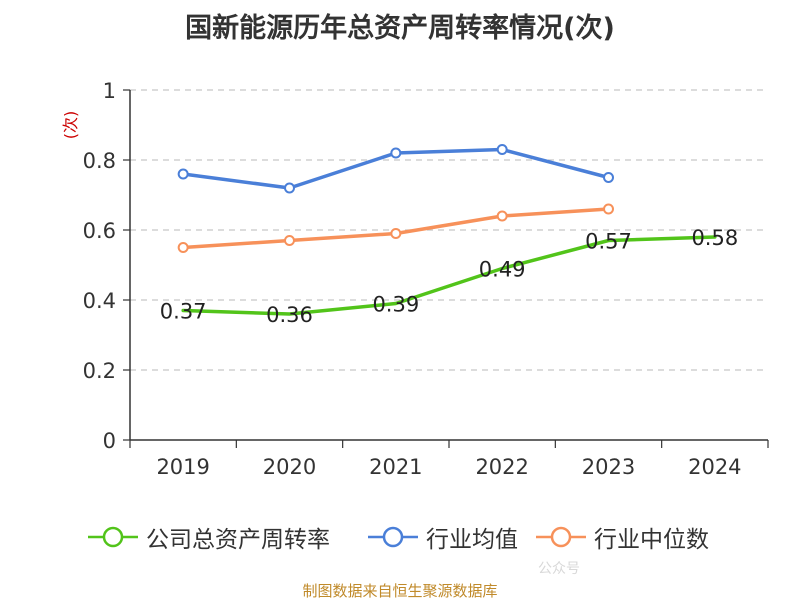 Image resolution: width=800 pixels, height=601 pixels. Describe the element at coordinates (502, 270) in the screenshot. I see `data-label: 0.49` at that location.